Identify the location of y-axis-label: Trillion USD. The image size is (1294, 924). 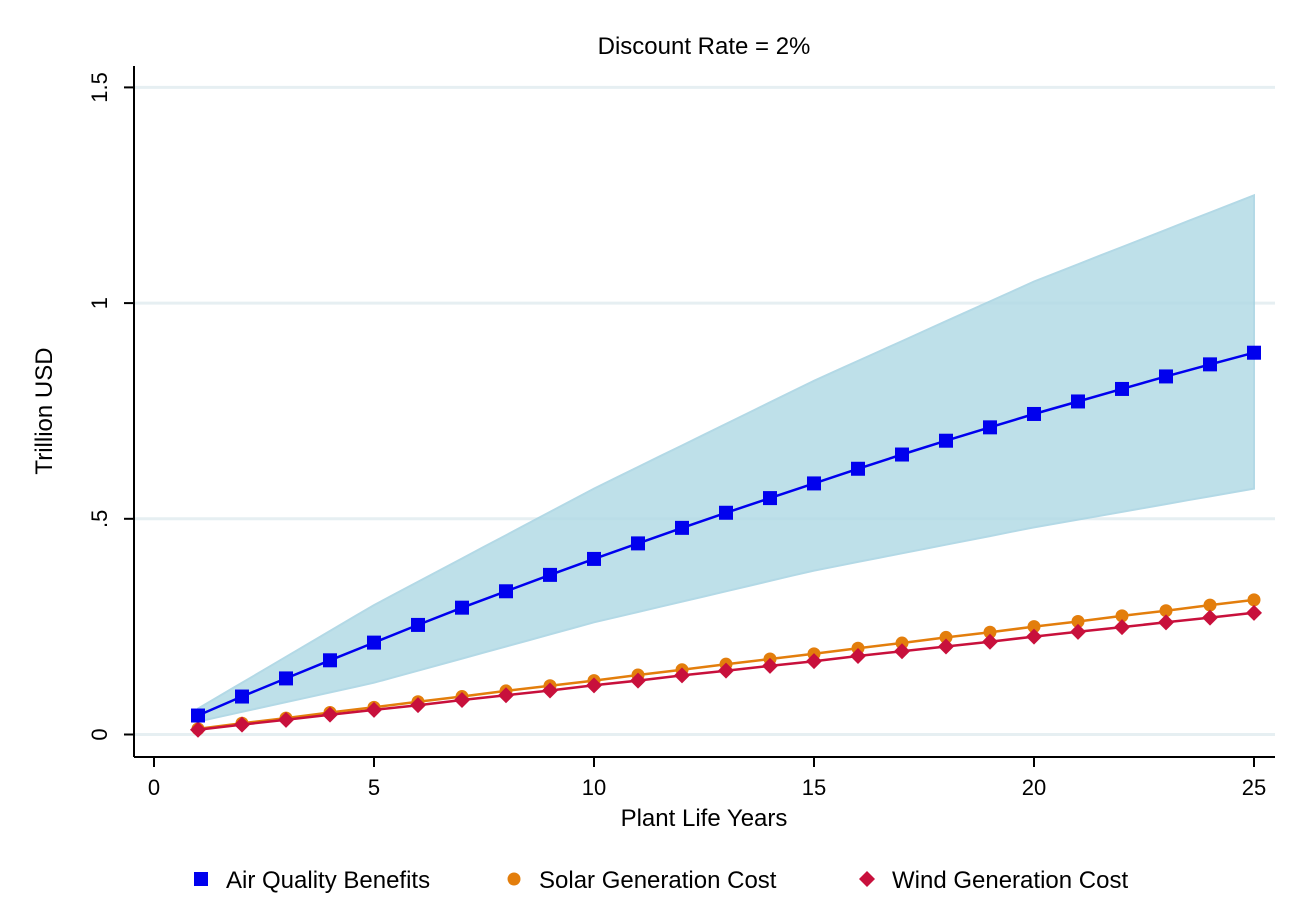
(44, 410).